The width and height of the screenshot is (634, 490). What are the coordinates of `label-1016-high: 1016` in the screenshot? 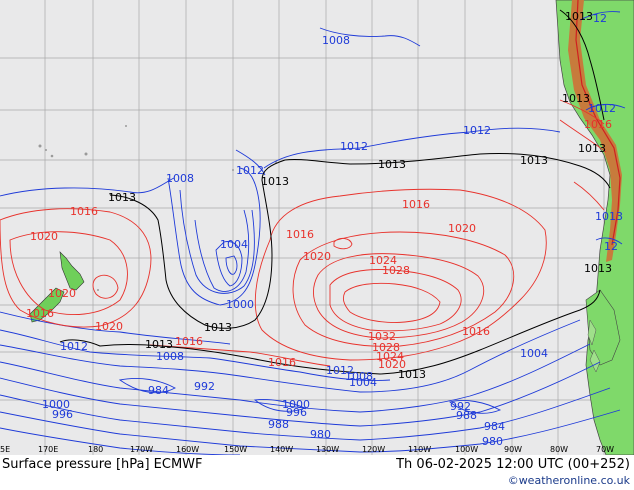 It's located at (416, 204).